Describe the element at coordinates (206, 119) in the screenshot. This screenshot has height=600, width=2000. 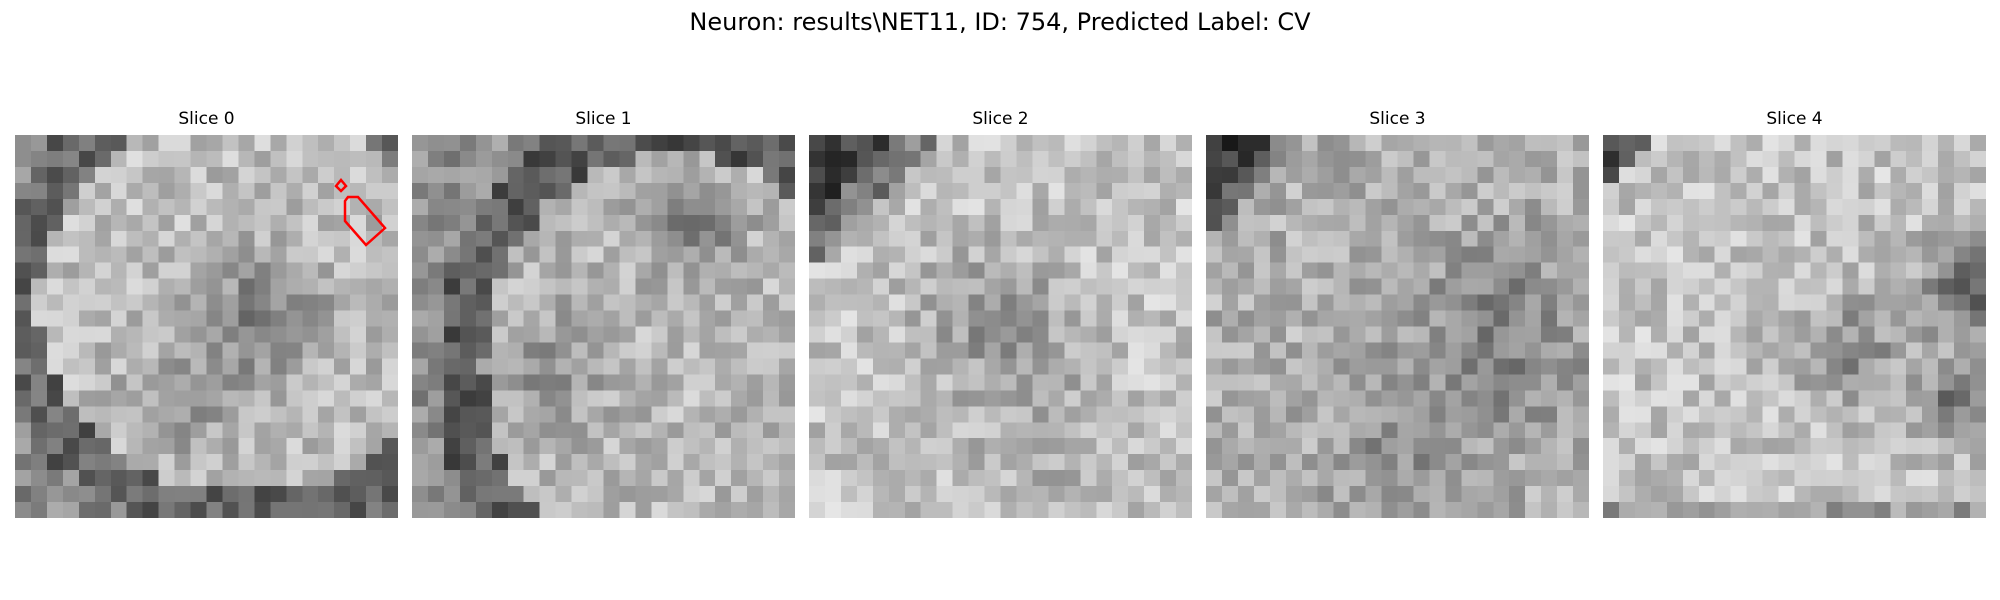
I see `slice-title: Slice 0` at that location.